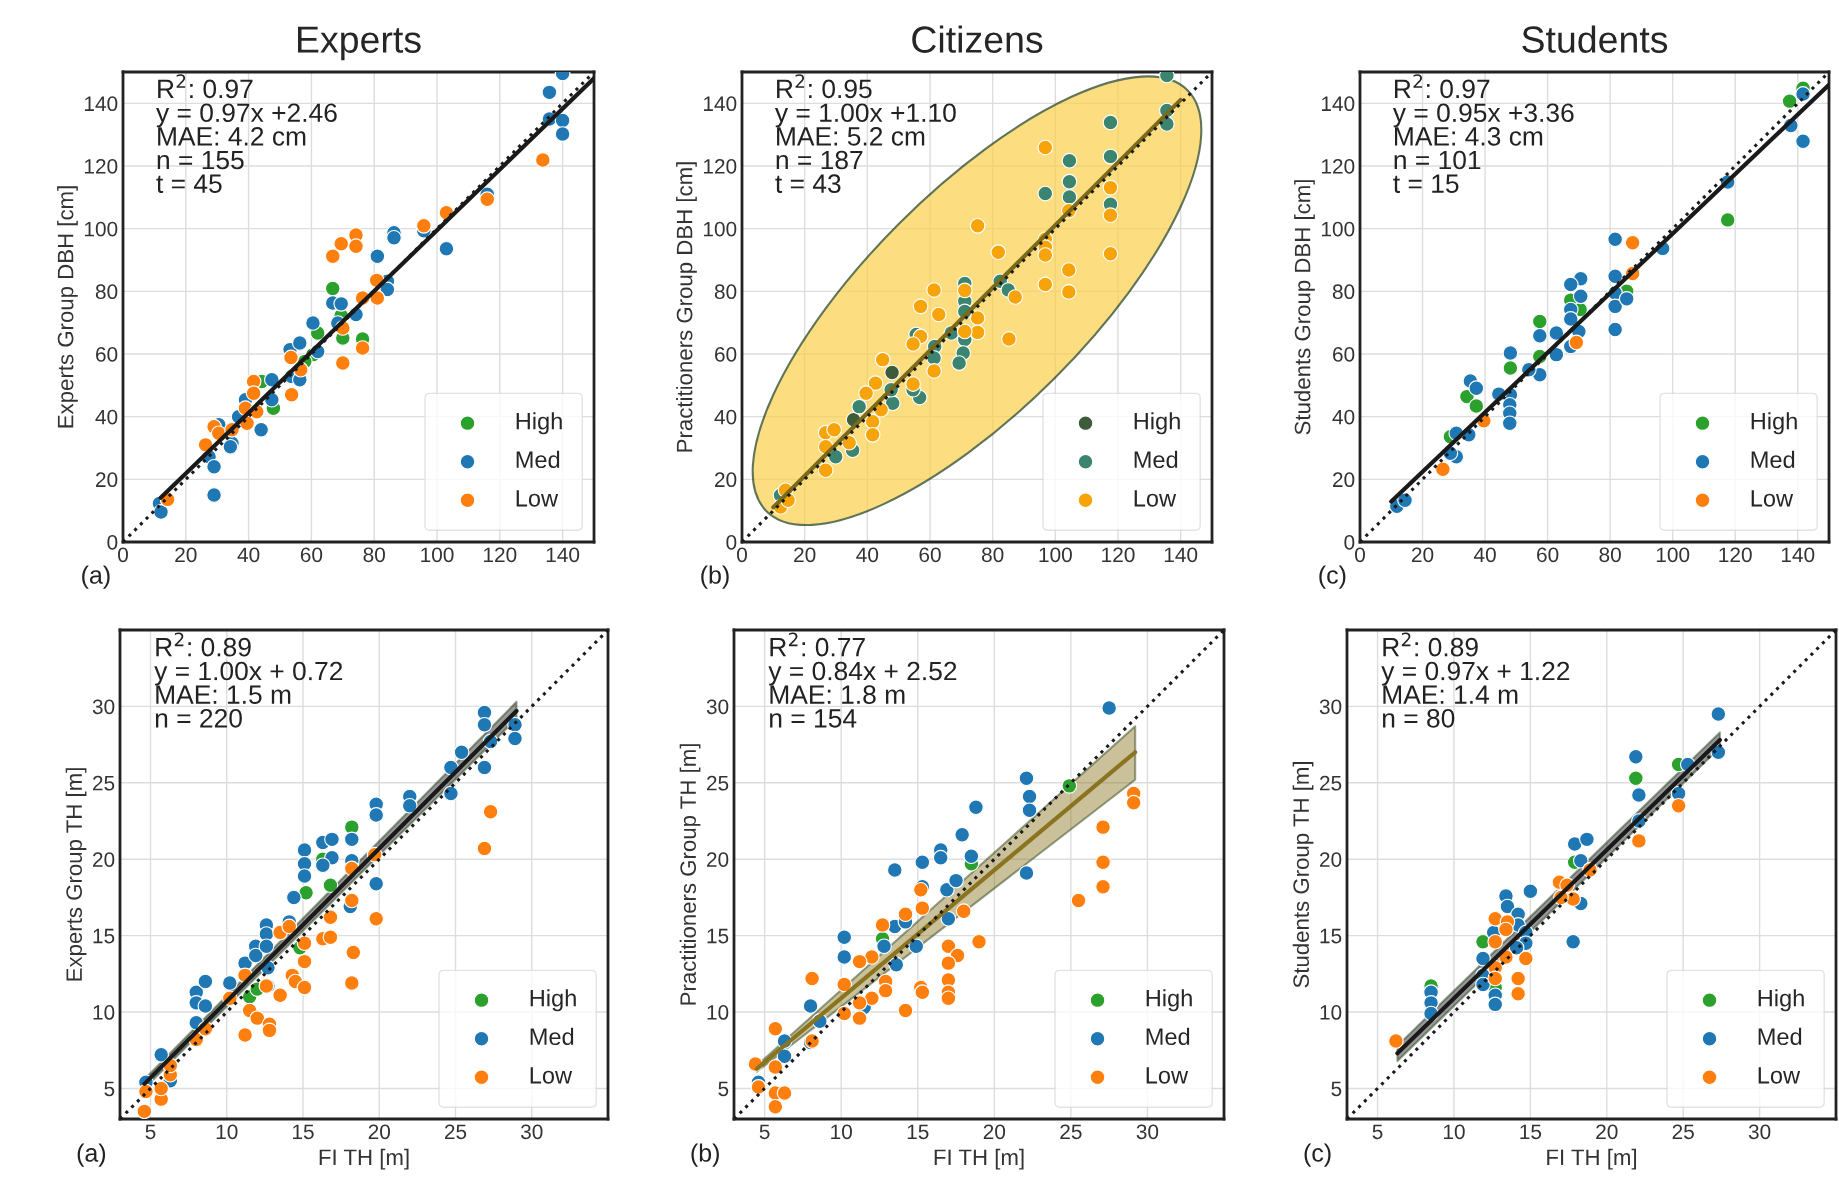 The width and height of the screenshot is (1839, 1202). What do you see at coordinates (720, 166) in the screenshot?
I see `y-tick-label: 120` at bounding box center [720, 166].